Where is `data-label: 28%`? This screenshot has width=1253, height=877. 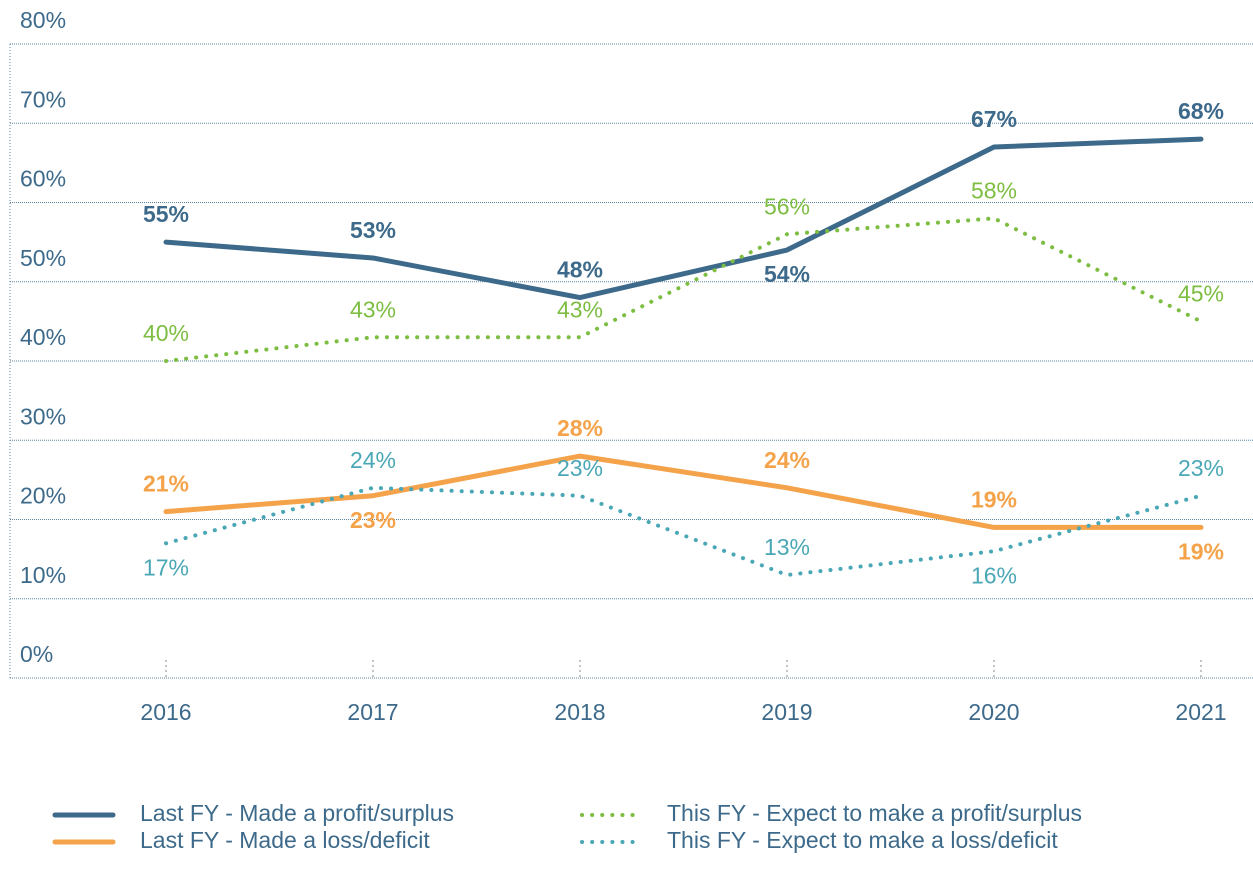 data-label: 28% is located at coordinates (580, 428).